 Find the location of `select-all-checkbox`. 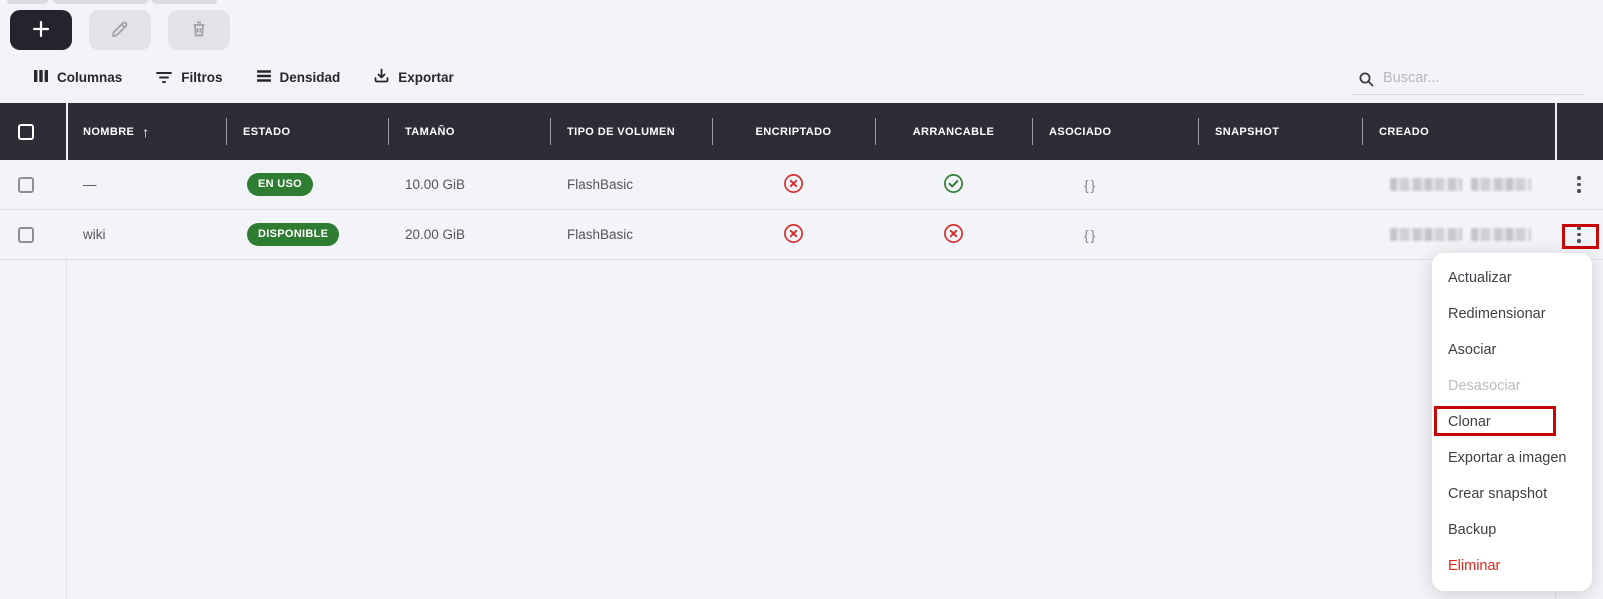

select-all-checkbox is located at coordinates (26, 131).